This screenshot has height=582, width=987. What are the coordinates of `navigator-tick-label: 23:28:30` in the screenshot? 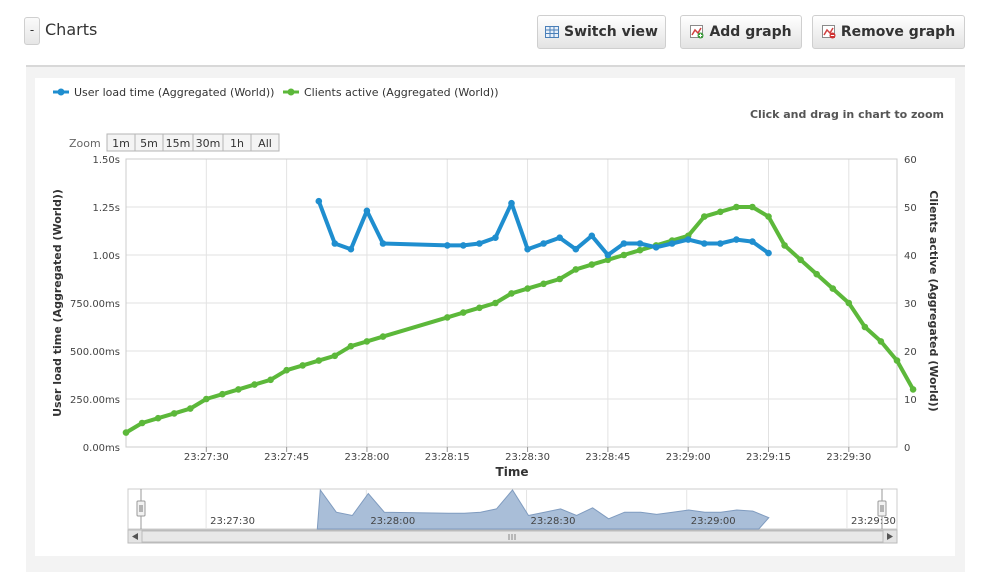 It's located at (553, 521).